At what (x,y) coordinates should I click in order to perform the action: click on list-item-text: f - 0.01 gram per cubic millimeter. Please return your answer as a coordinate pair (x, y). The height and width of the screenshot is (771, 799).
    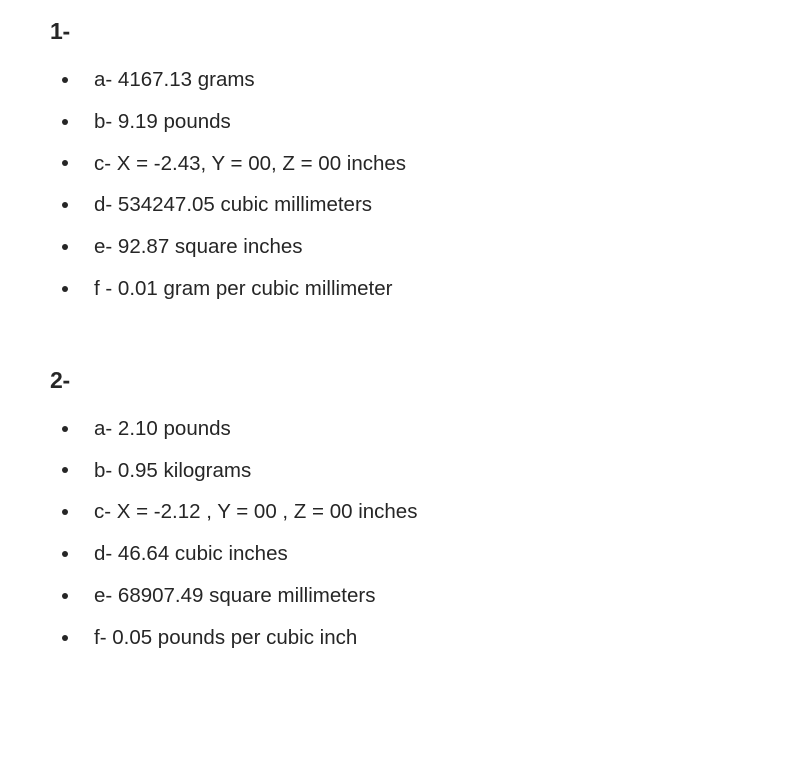
    Looking at the image, I should click on (243, 288).